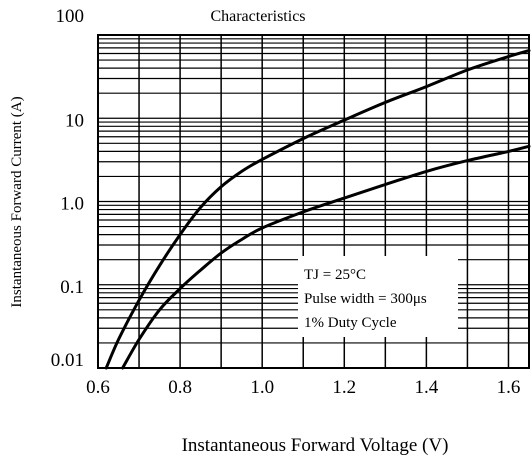 The height and width of the screenshot is (463, 532). I want to click on annotation-pulse-width: Pulse width = 300μs, so click(365, 299).